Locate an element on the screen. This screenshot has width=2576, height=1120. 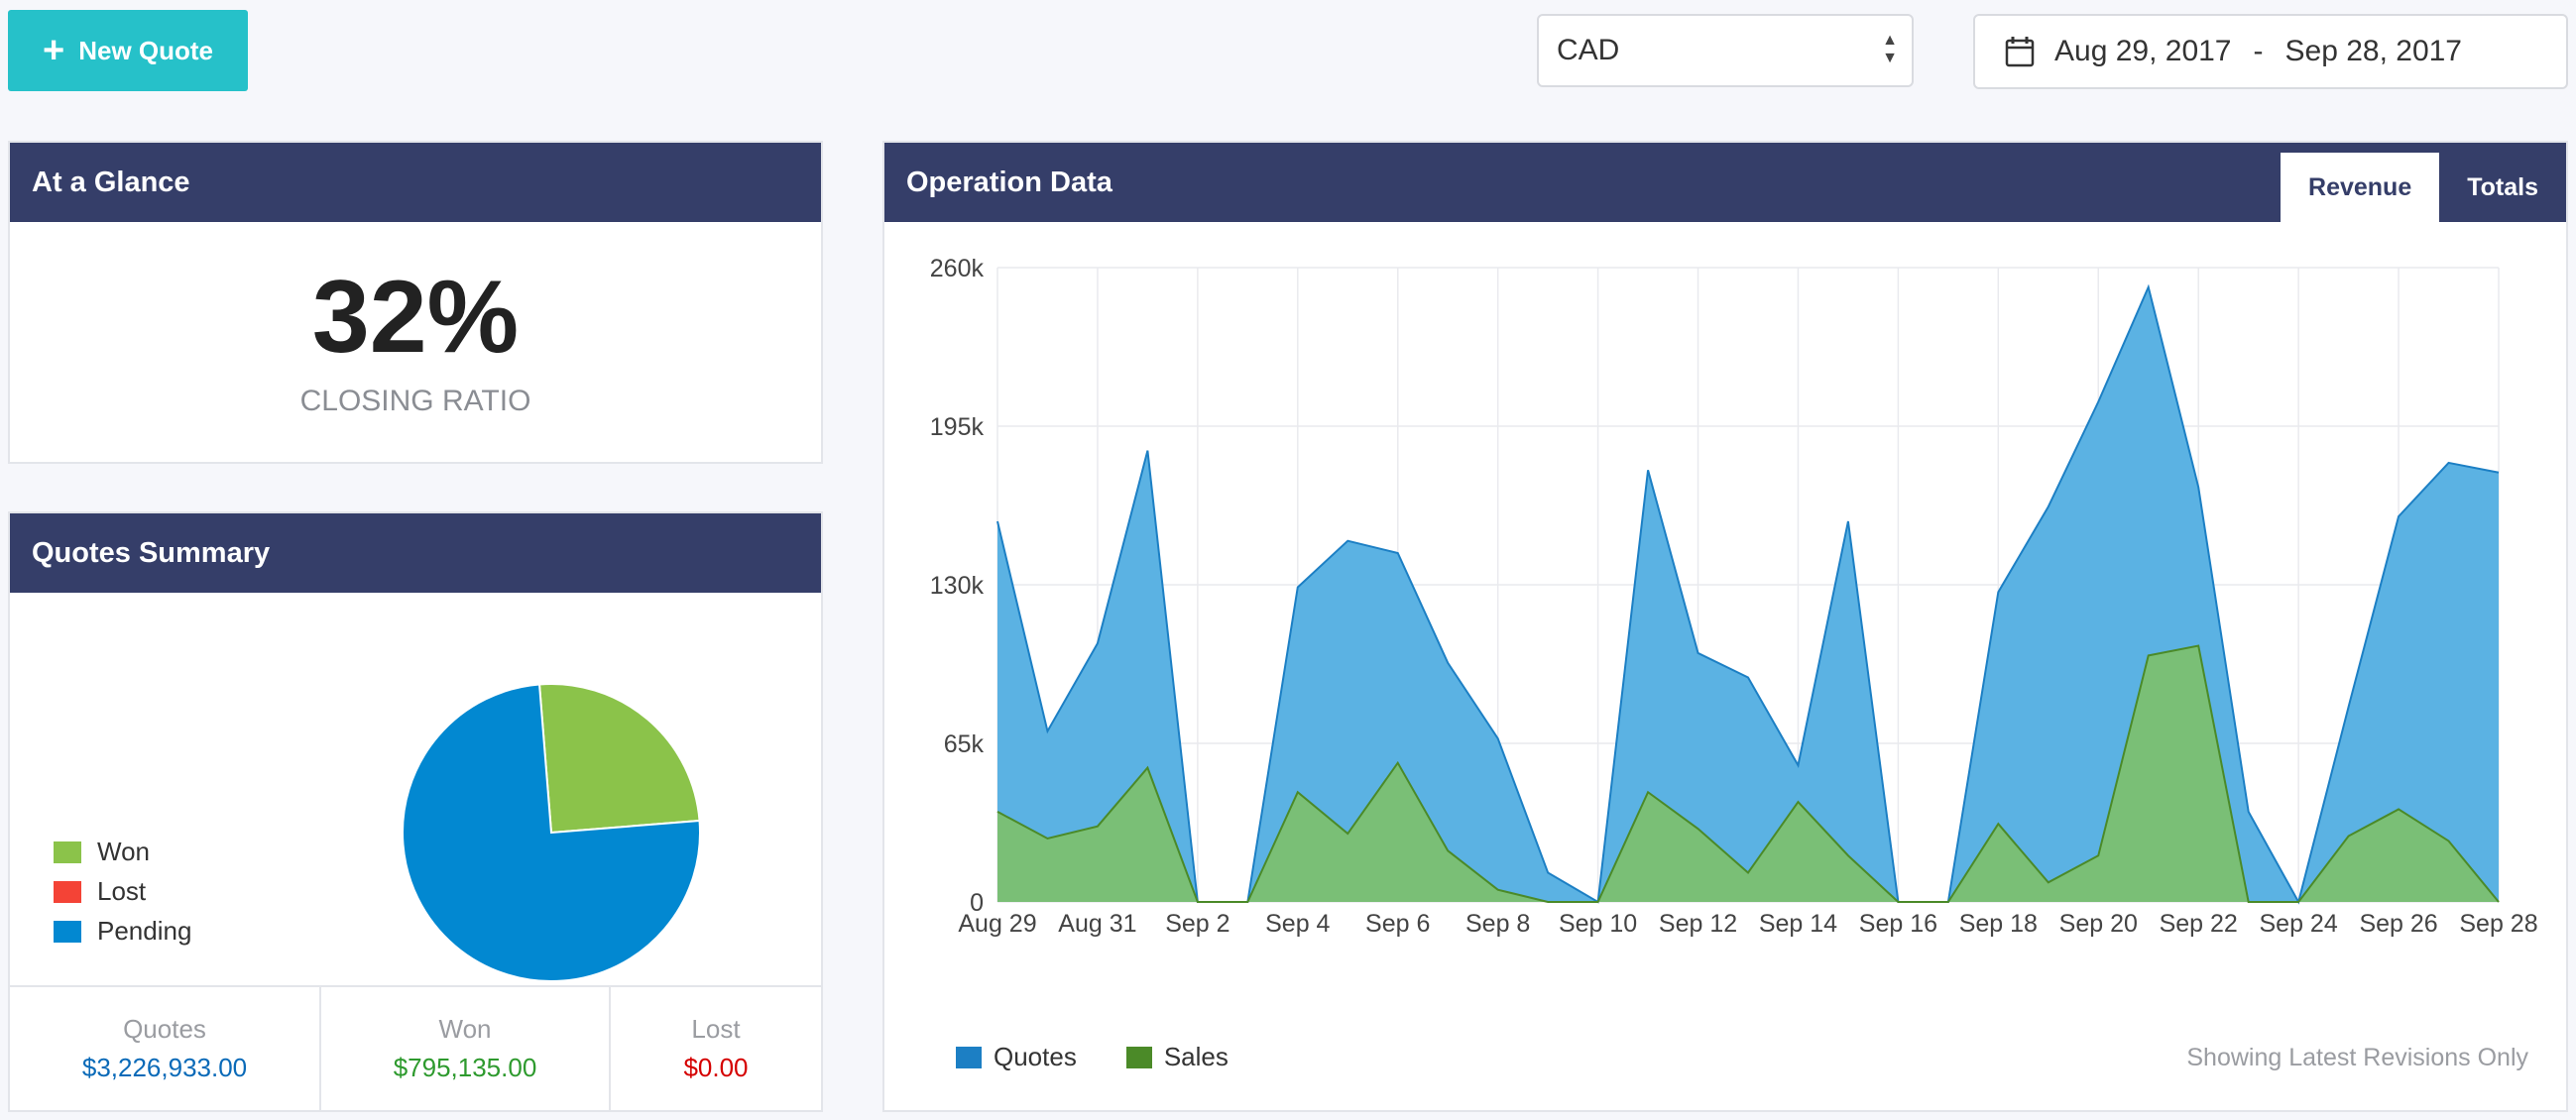
x-tick-label: Sep 26 is located at coordinates (2398, 924).